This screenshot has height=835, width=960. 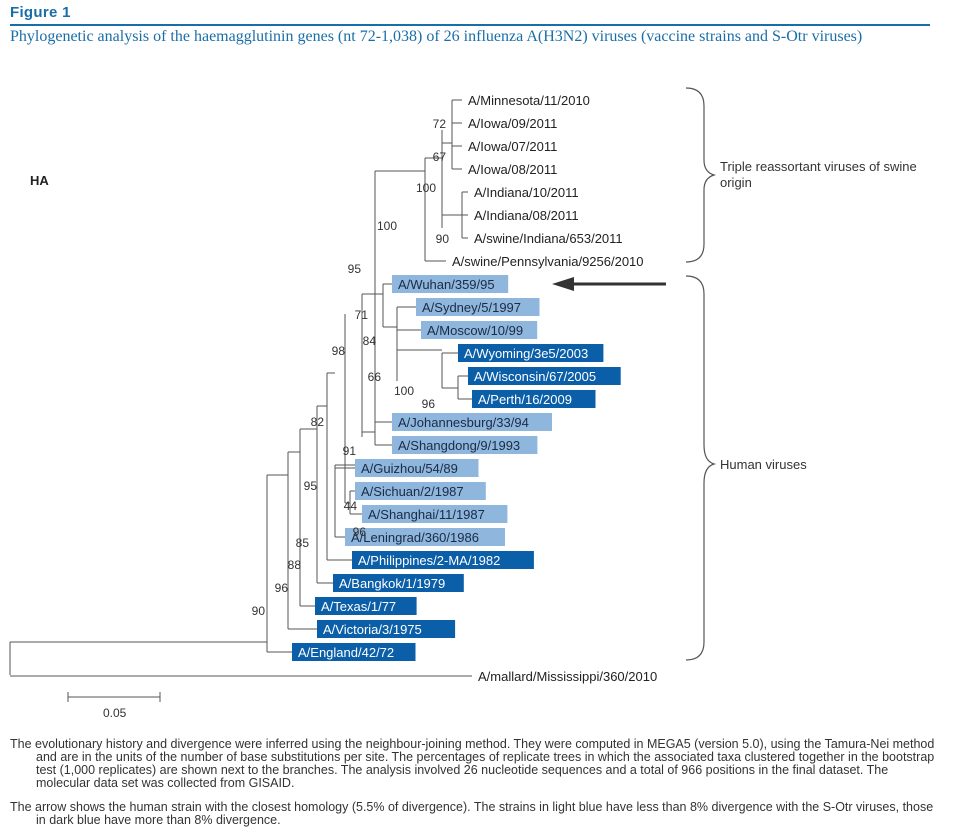 I want to click on taxon-12: A/Wisconsin/67/2005, so click(x=544, y=376).